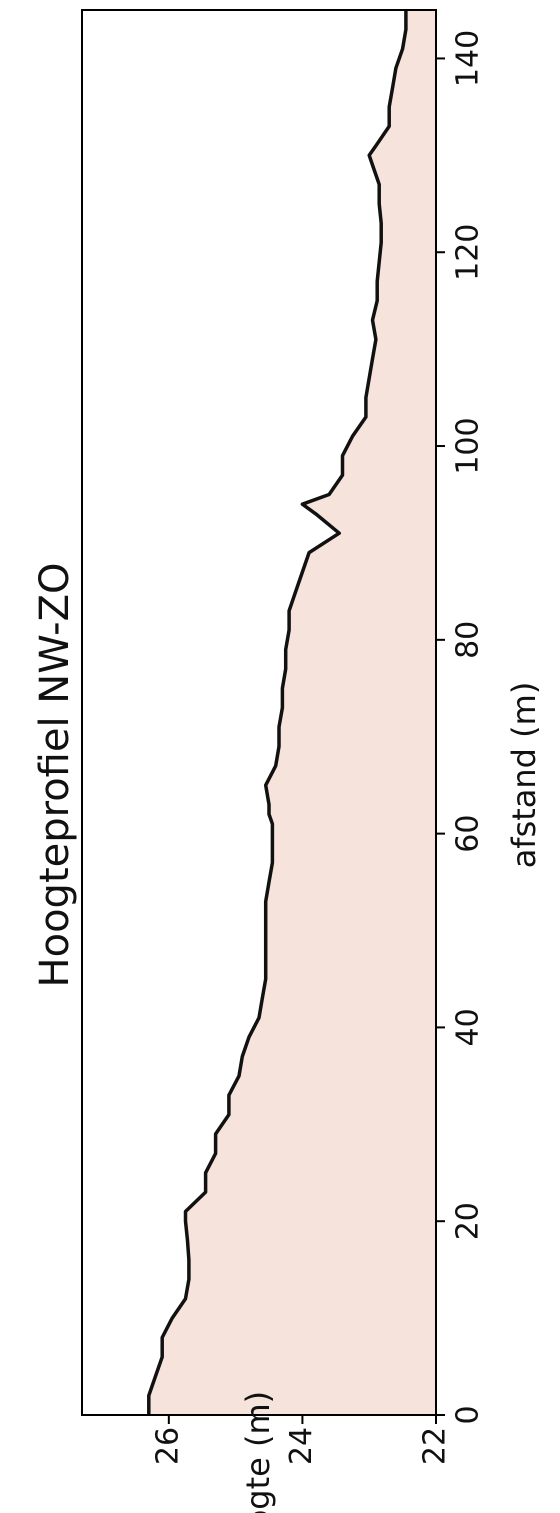 Image resolution: width=560 pixels, height=1513 pixels. I want to click on chart-title: Hoogteprofiel NW-ZO, so click(55, 775).